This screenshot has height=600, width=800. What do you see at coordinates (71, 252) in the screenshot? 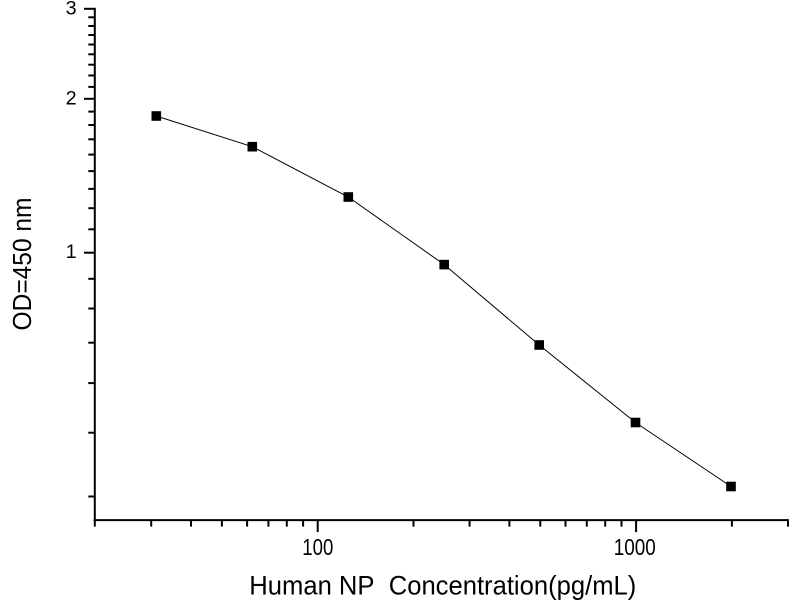
I see `svg-text: 1` at bounding box center [71, 252].